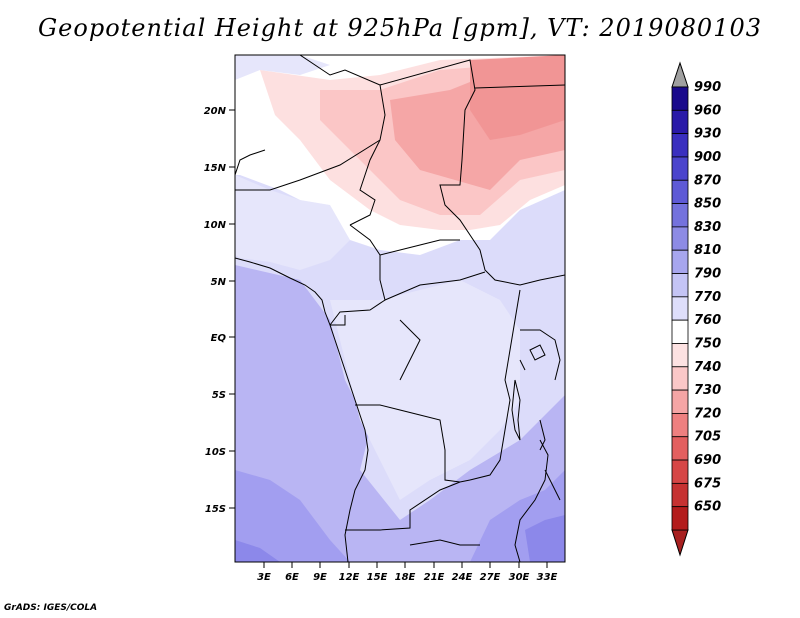  I want to click on colorbar-label: 990, so click(707, 87).